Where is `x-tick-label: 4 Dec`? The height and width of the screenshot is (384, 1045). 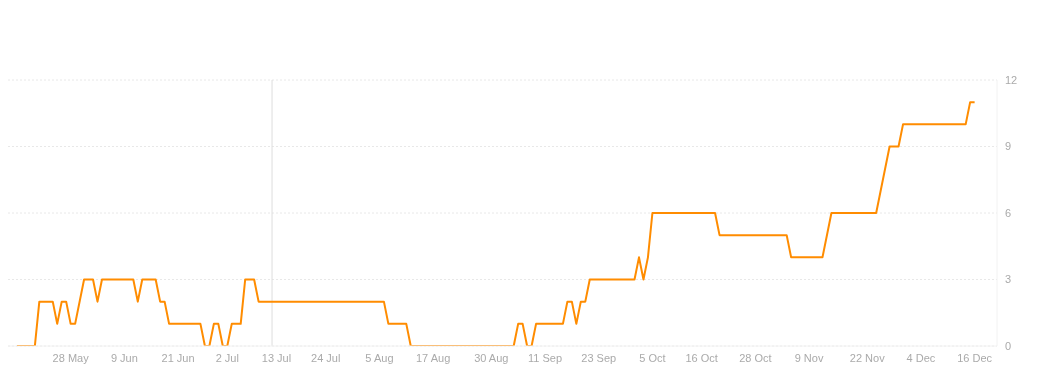 x-tick-label: 4 Dec is located at coordinates (921, 357).